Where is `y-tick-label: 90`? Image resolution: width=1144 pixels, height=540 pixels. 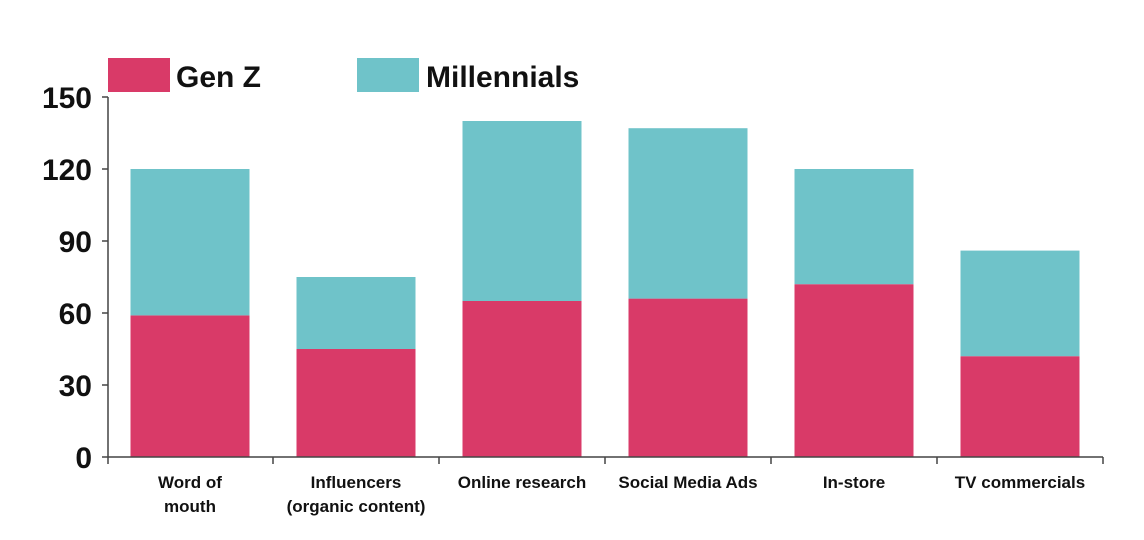 y-tick-label: 90 is located at coordinates (75, 242).